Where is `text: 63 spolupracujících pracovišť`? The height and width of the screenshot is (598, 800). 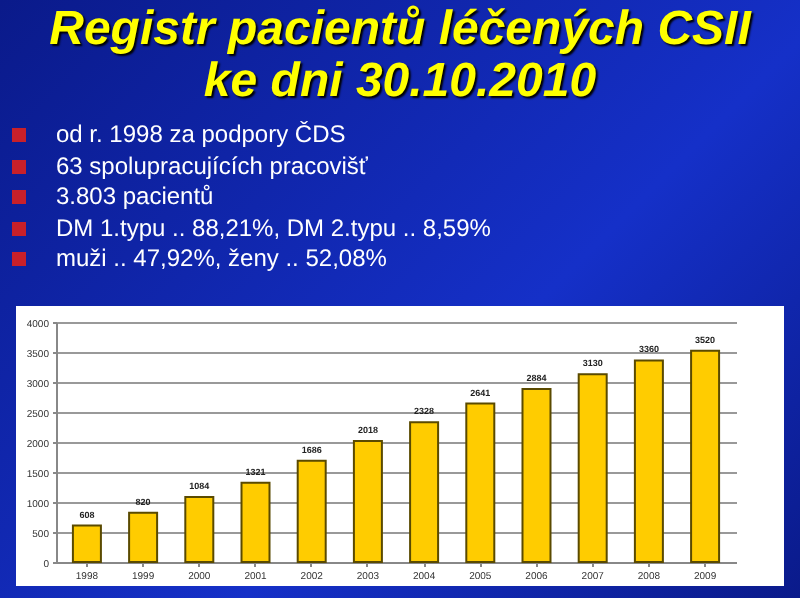 text: 63 spolupracujících pracovišť is located at coordinates (213, 166).